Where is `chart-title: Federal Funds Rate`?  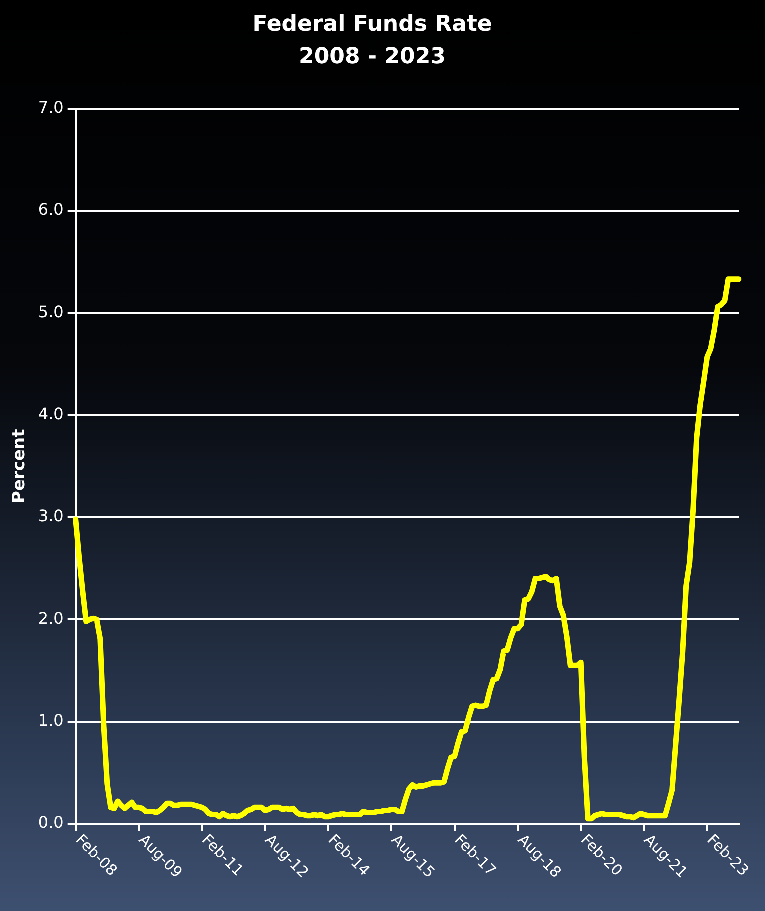 chart-title: Federal Funds Rate is located at coordinates (372, 24).